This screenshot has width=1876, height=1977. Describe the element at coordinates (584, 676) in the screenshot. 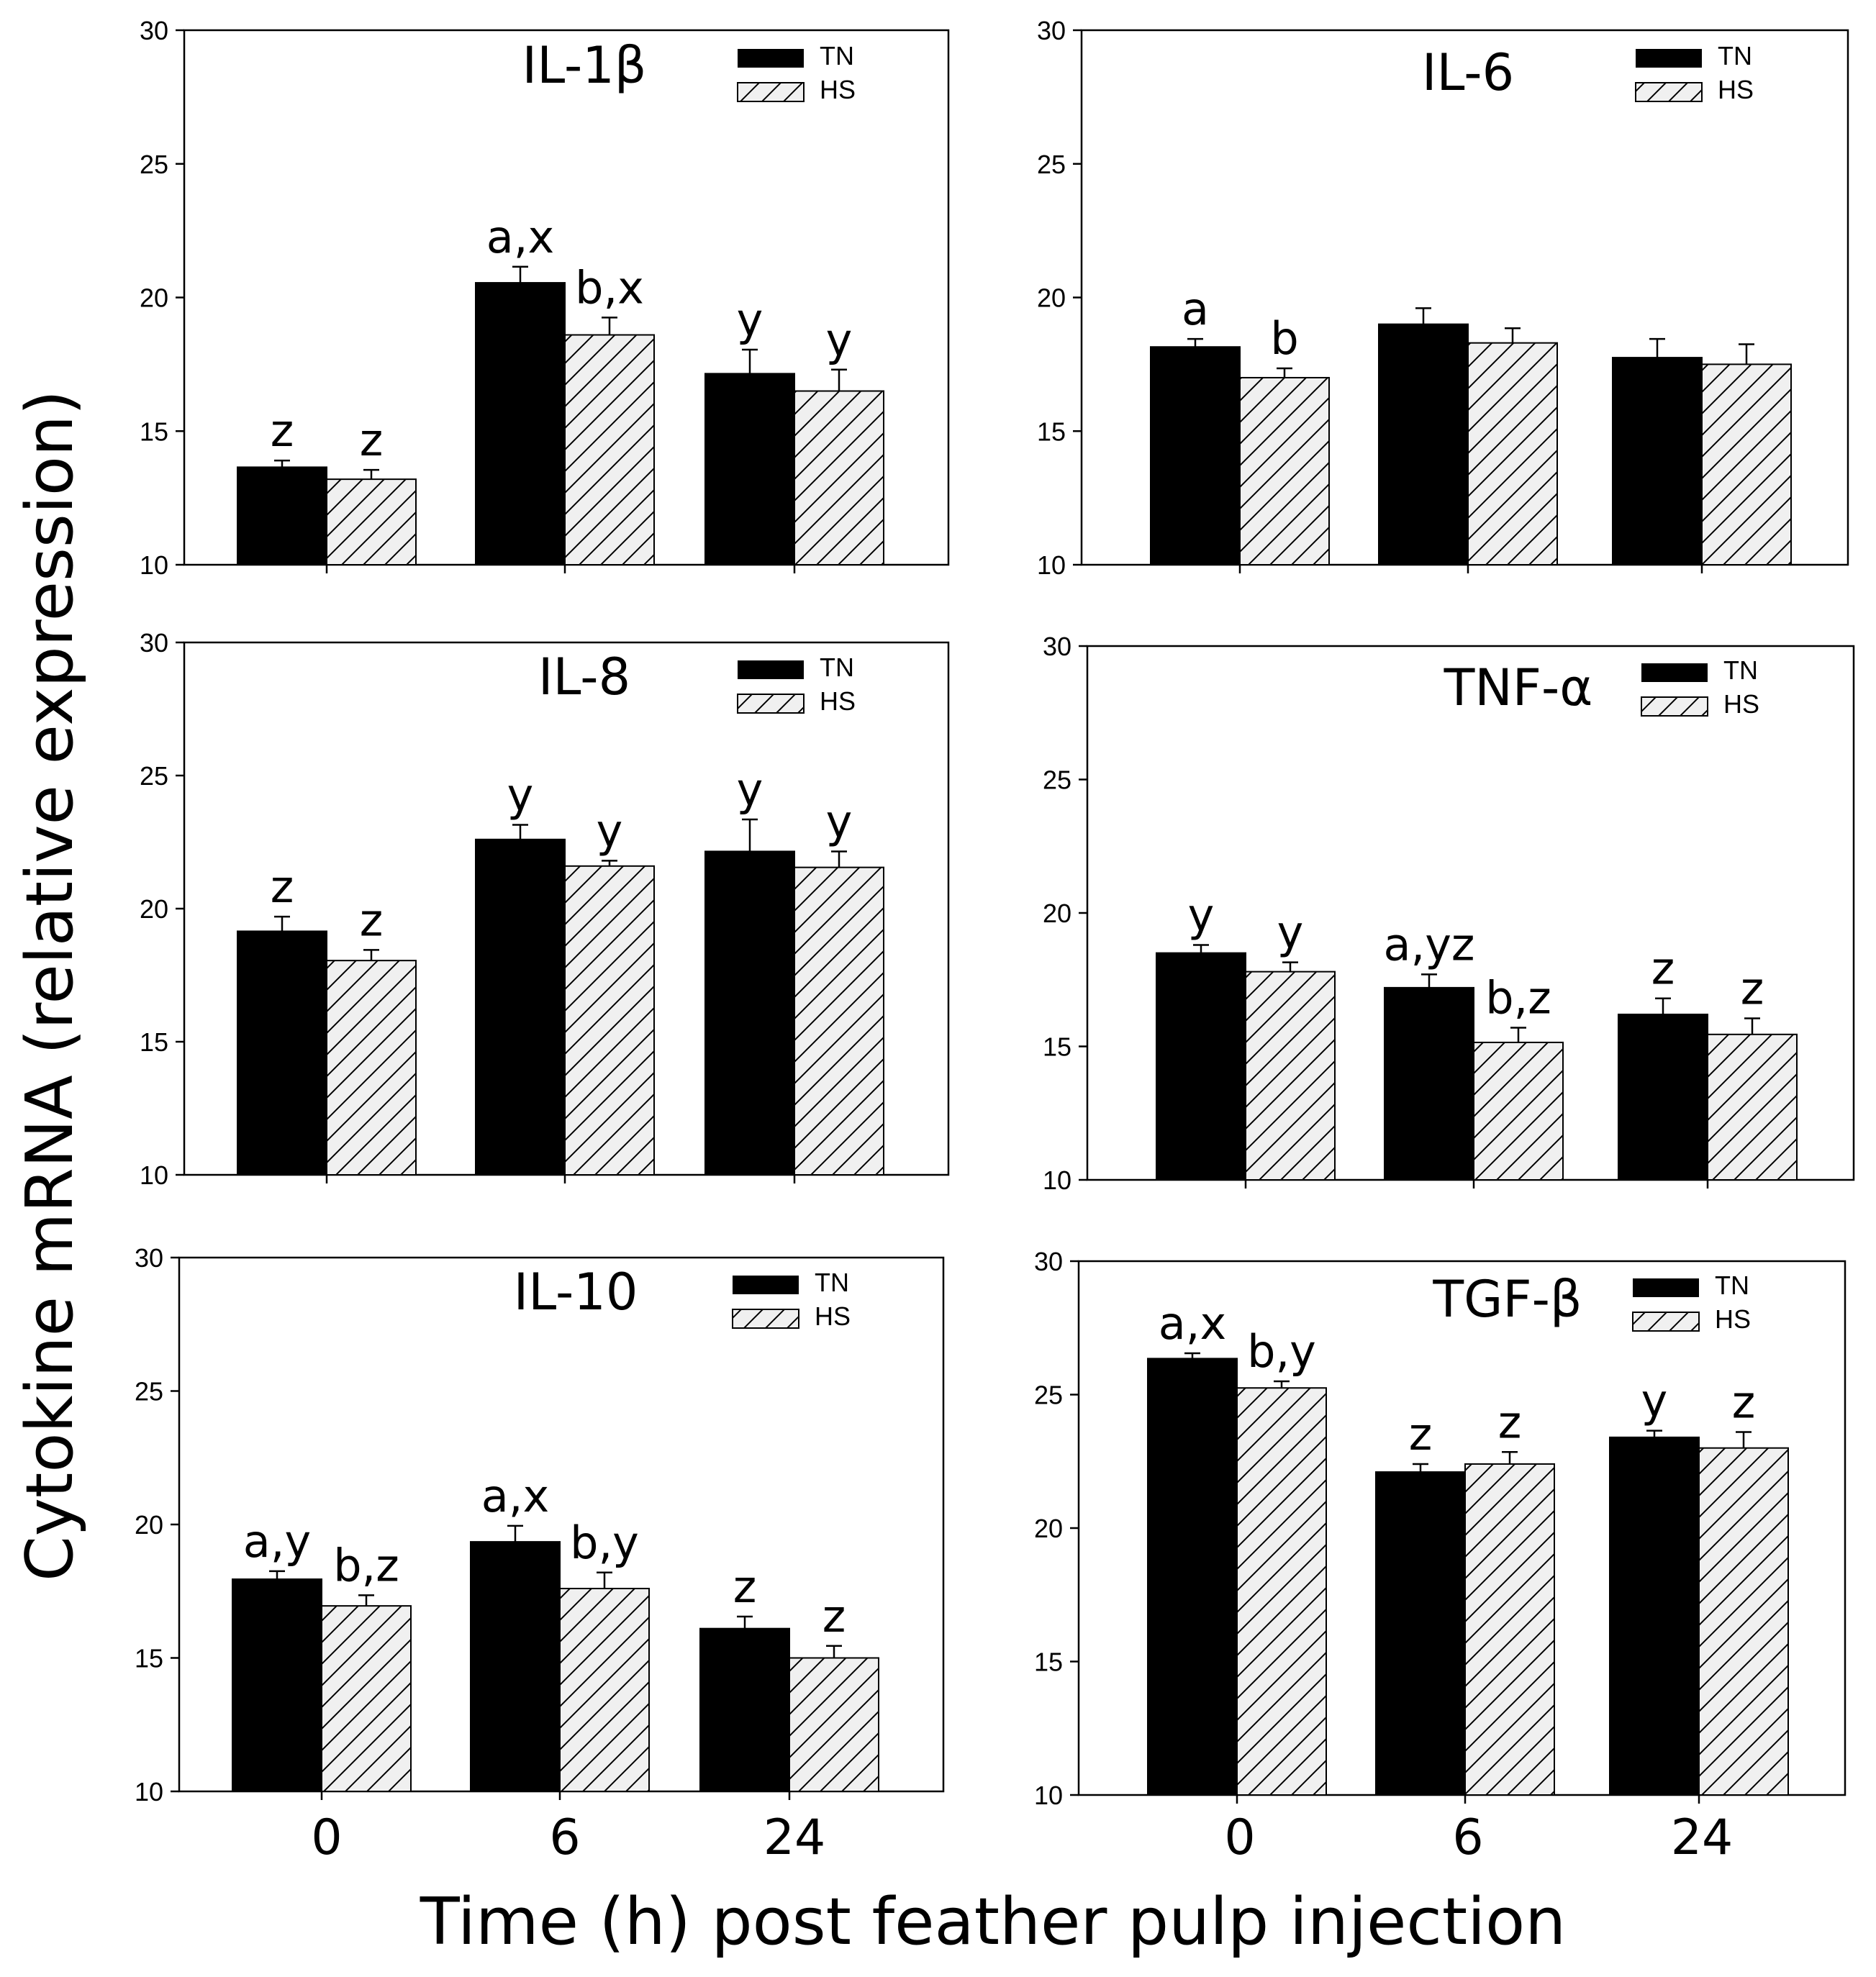

I see `chart-title: IL-8` at that location.